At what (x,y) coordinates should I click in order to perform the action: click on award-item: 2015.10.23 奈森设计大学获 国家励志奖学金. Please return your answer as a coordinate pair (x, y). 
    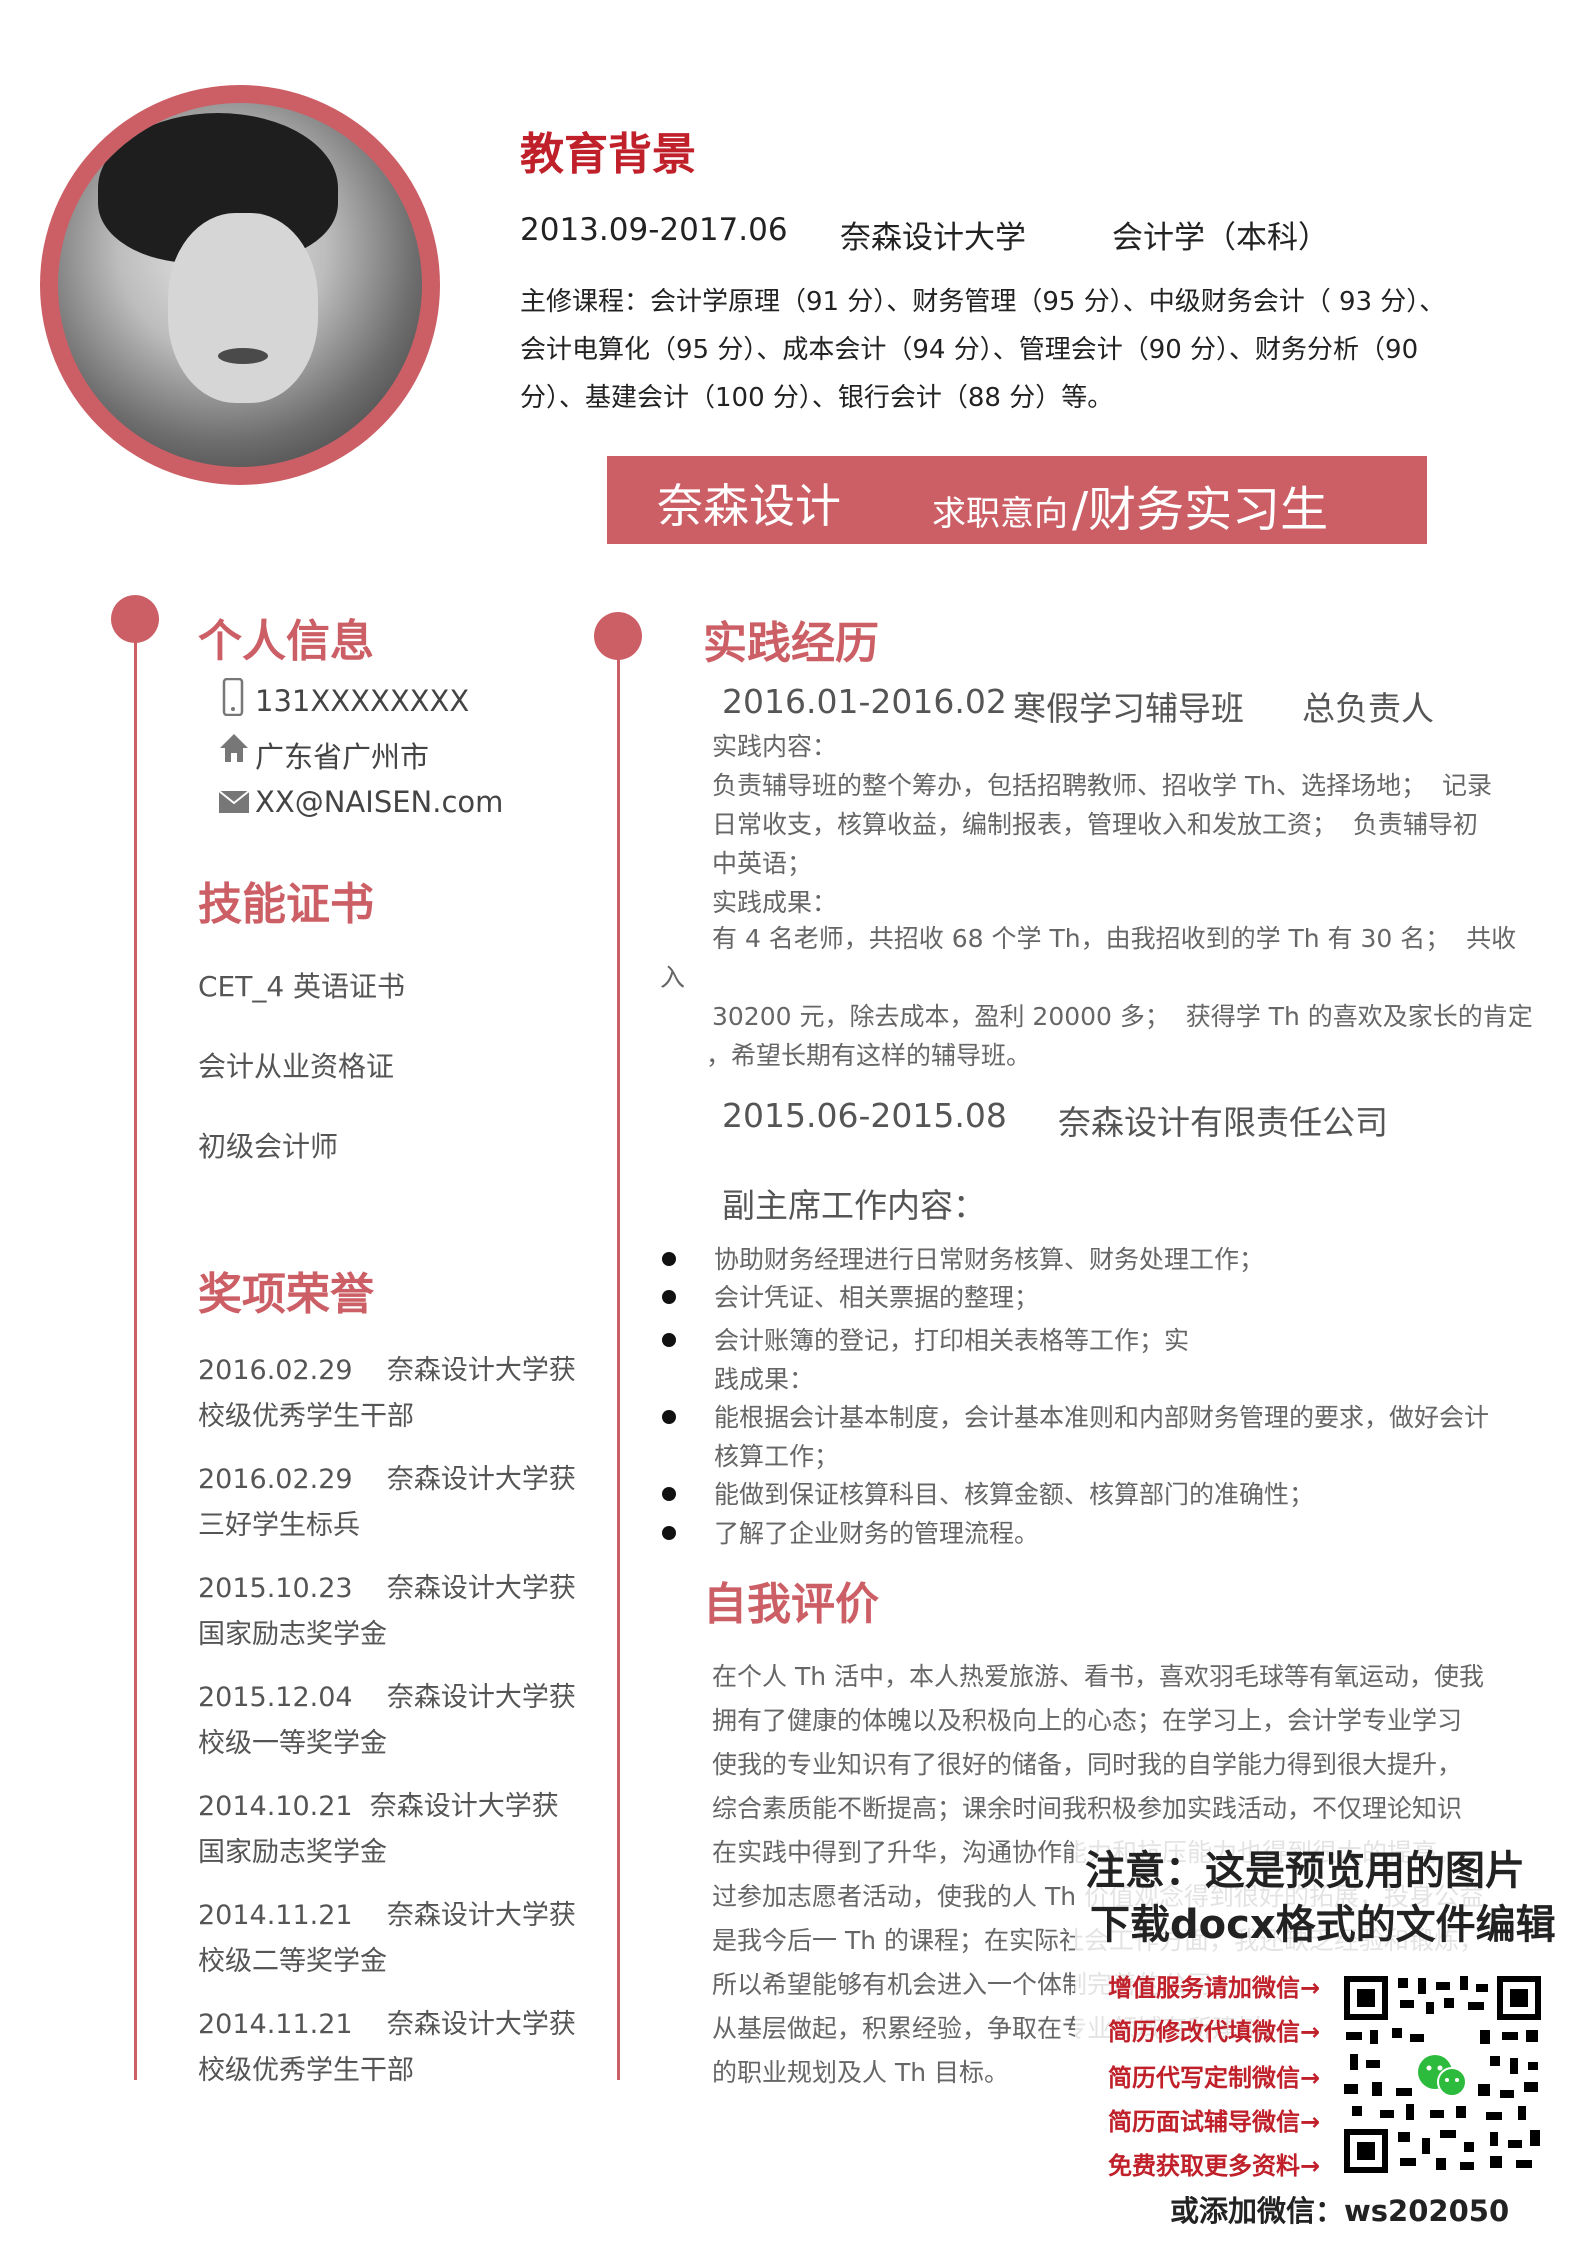
    Looking at the image, I should click on (387, 1611).